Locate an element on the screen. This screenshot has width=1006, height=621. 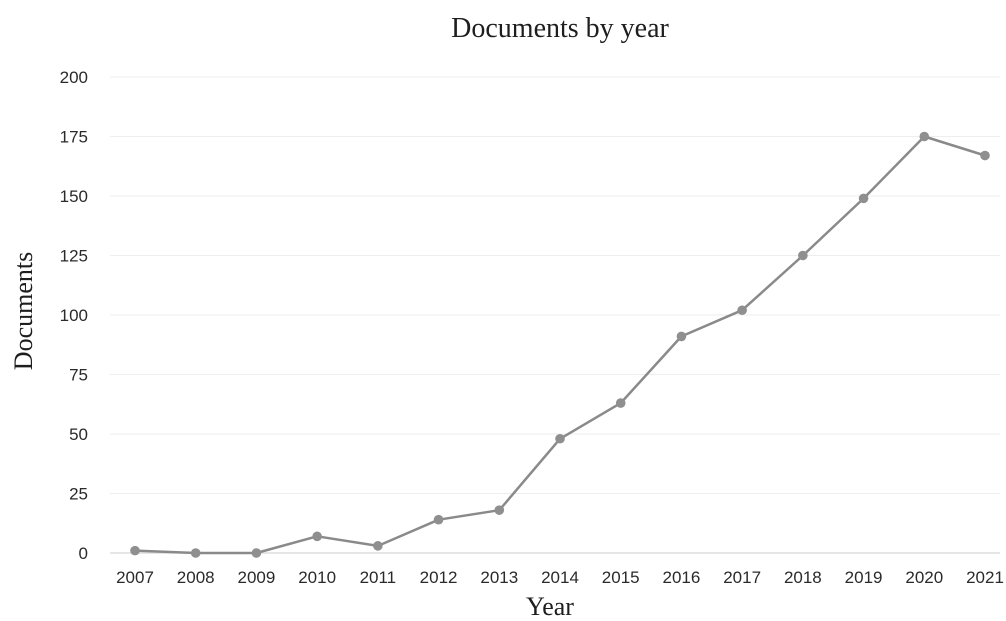
y-axis-ticks: 0 25 50 75 100 125 150 175 200 is located at coordinates (74, 315).